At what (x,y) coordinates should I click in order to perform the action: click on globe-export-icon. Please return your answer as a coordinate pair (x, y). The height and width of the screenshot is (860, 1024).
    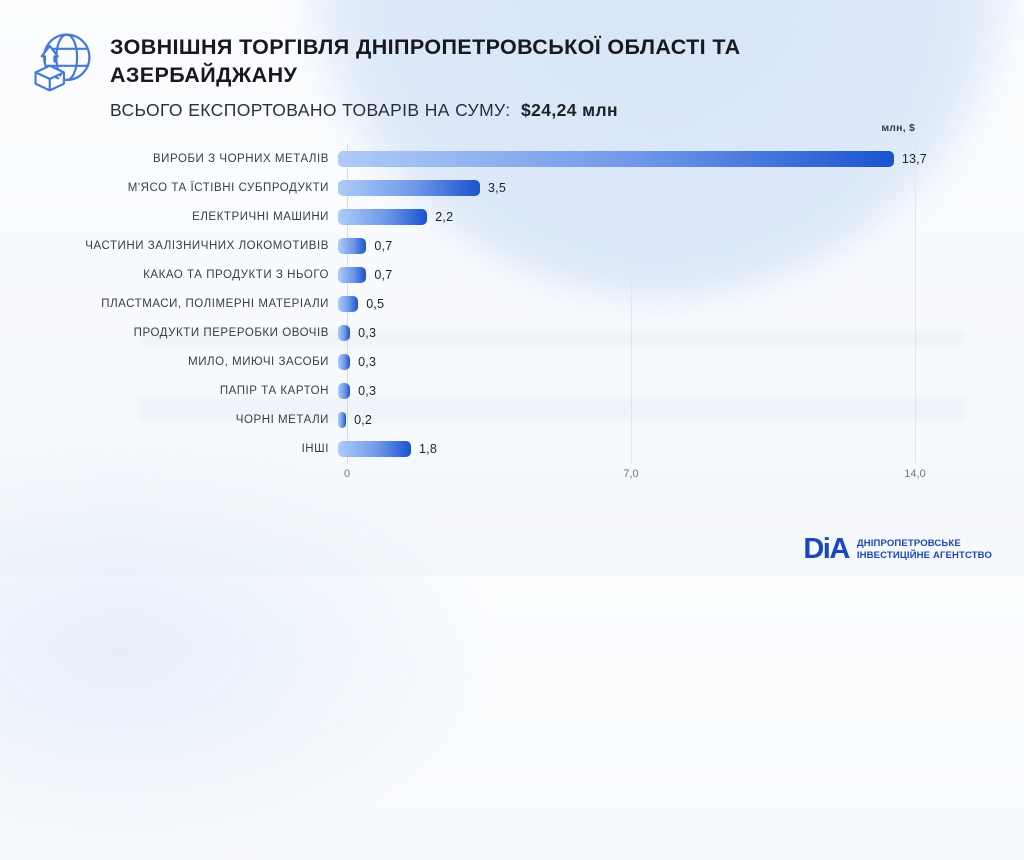
    Looking at the image, I should click on (62, 62).